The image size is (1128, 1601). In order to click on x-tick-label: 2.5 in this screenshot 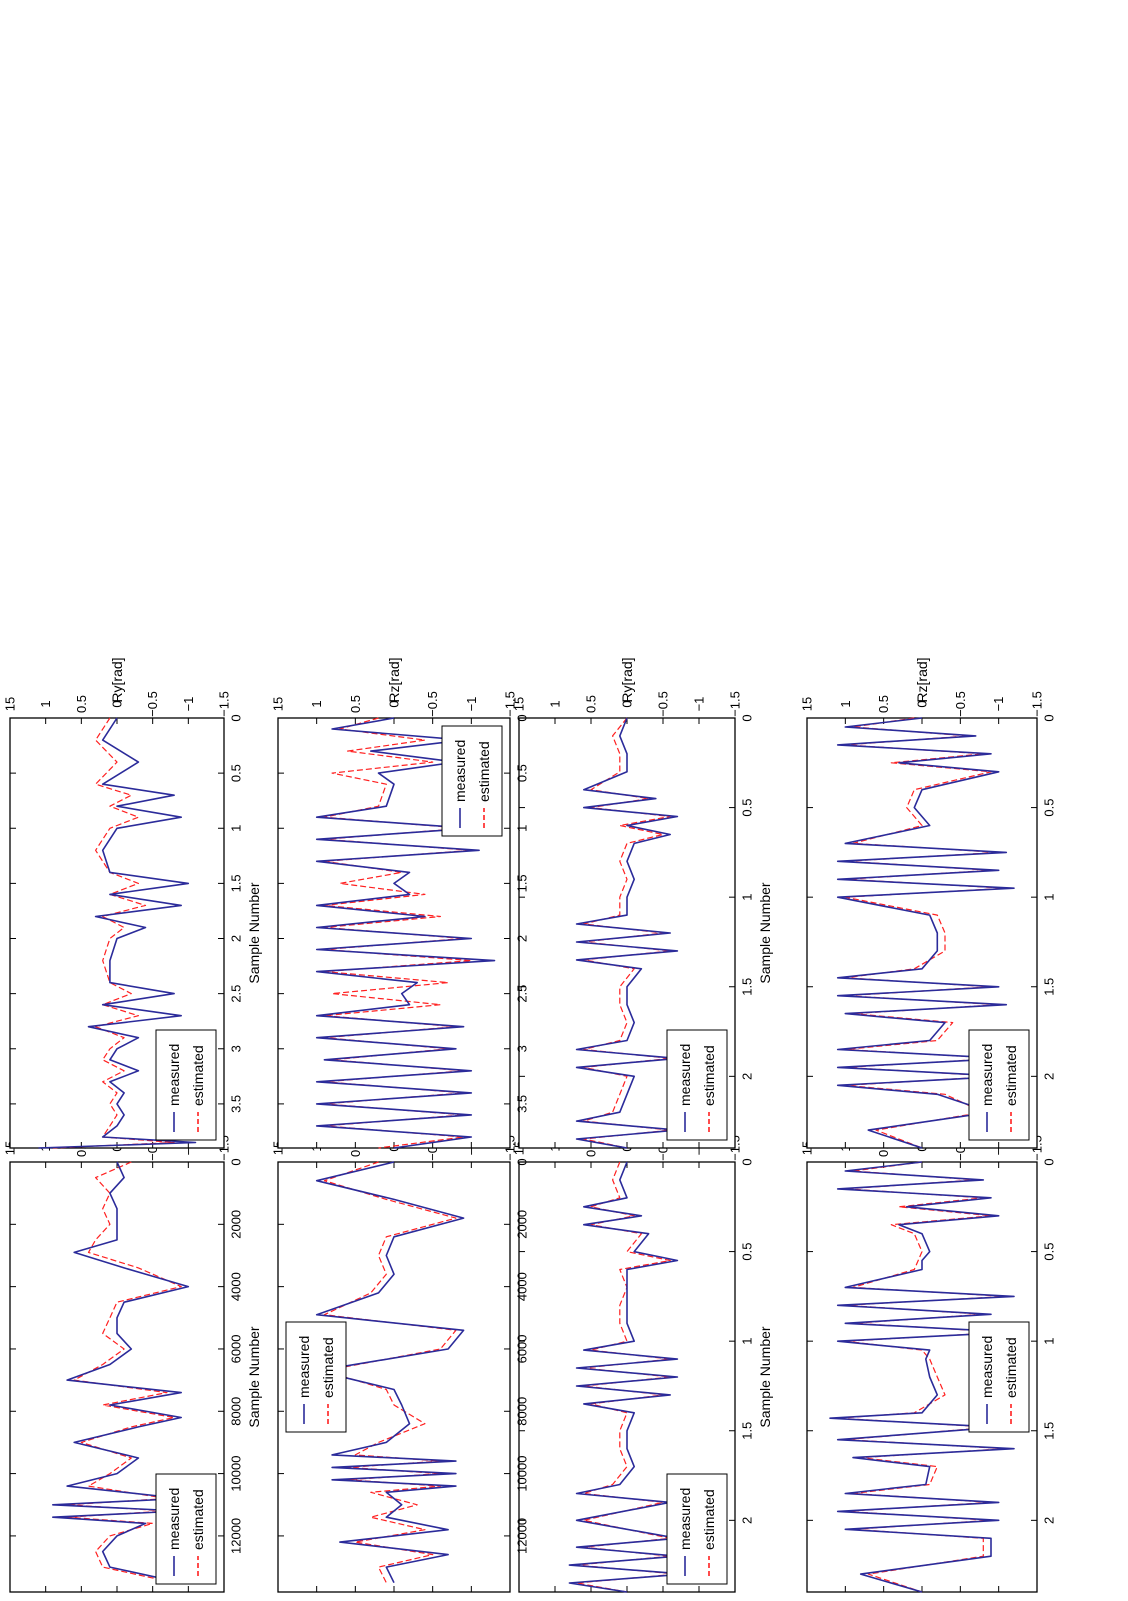, I will do `click(236, 994)`.